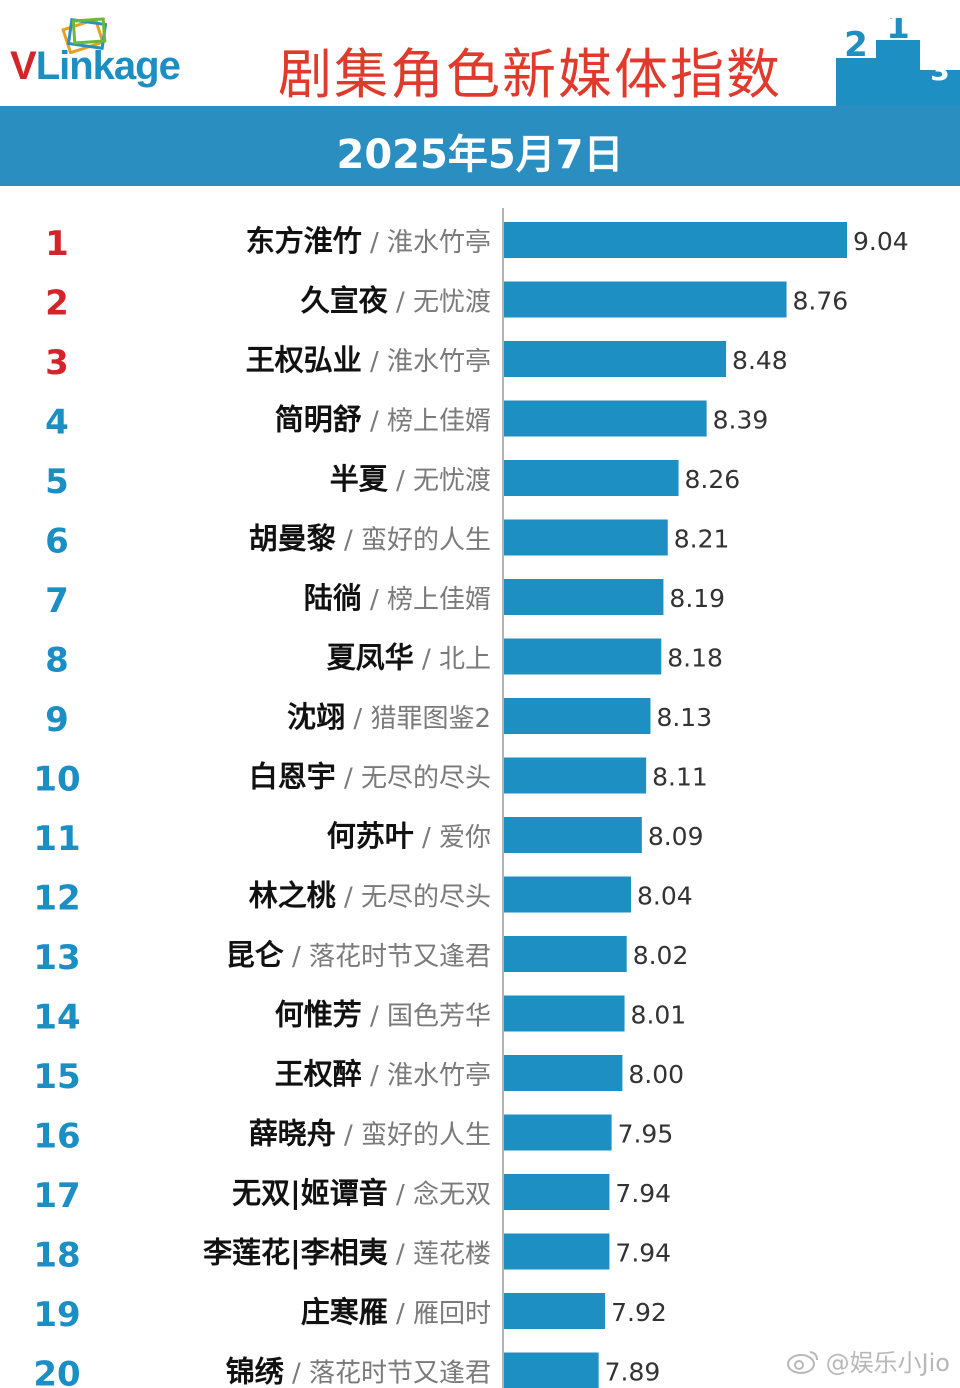 The width and height of the screenshot is (960, 1388). I want to click on svg-text: 2, so click(856, 45).